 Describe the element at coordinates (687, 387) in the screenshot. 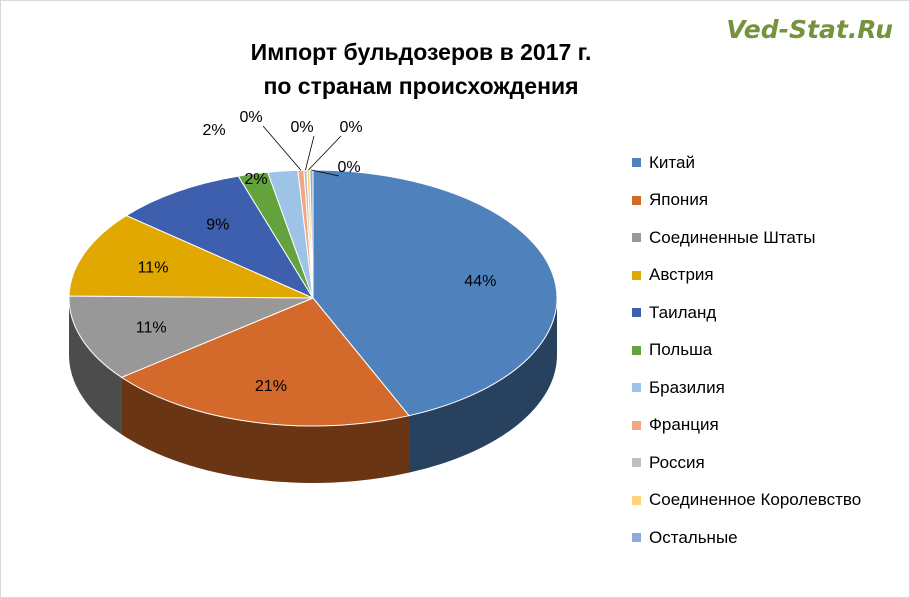

I see `legend-label-6: Бразилия` at that location.